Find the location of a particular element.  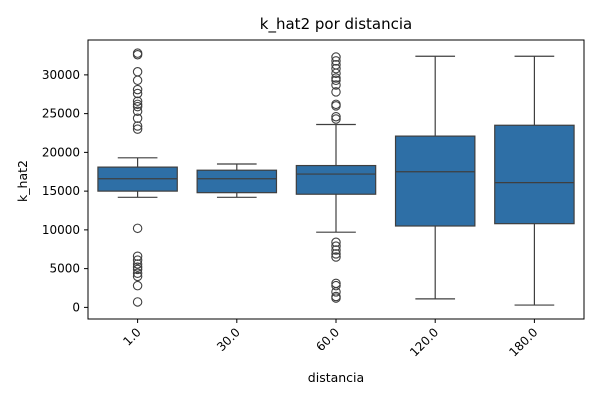

x-tick-label: 30.0 is located at coordinates (228, 339).